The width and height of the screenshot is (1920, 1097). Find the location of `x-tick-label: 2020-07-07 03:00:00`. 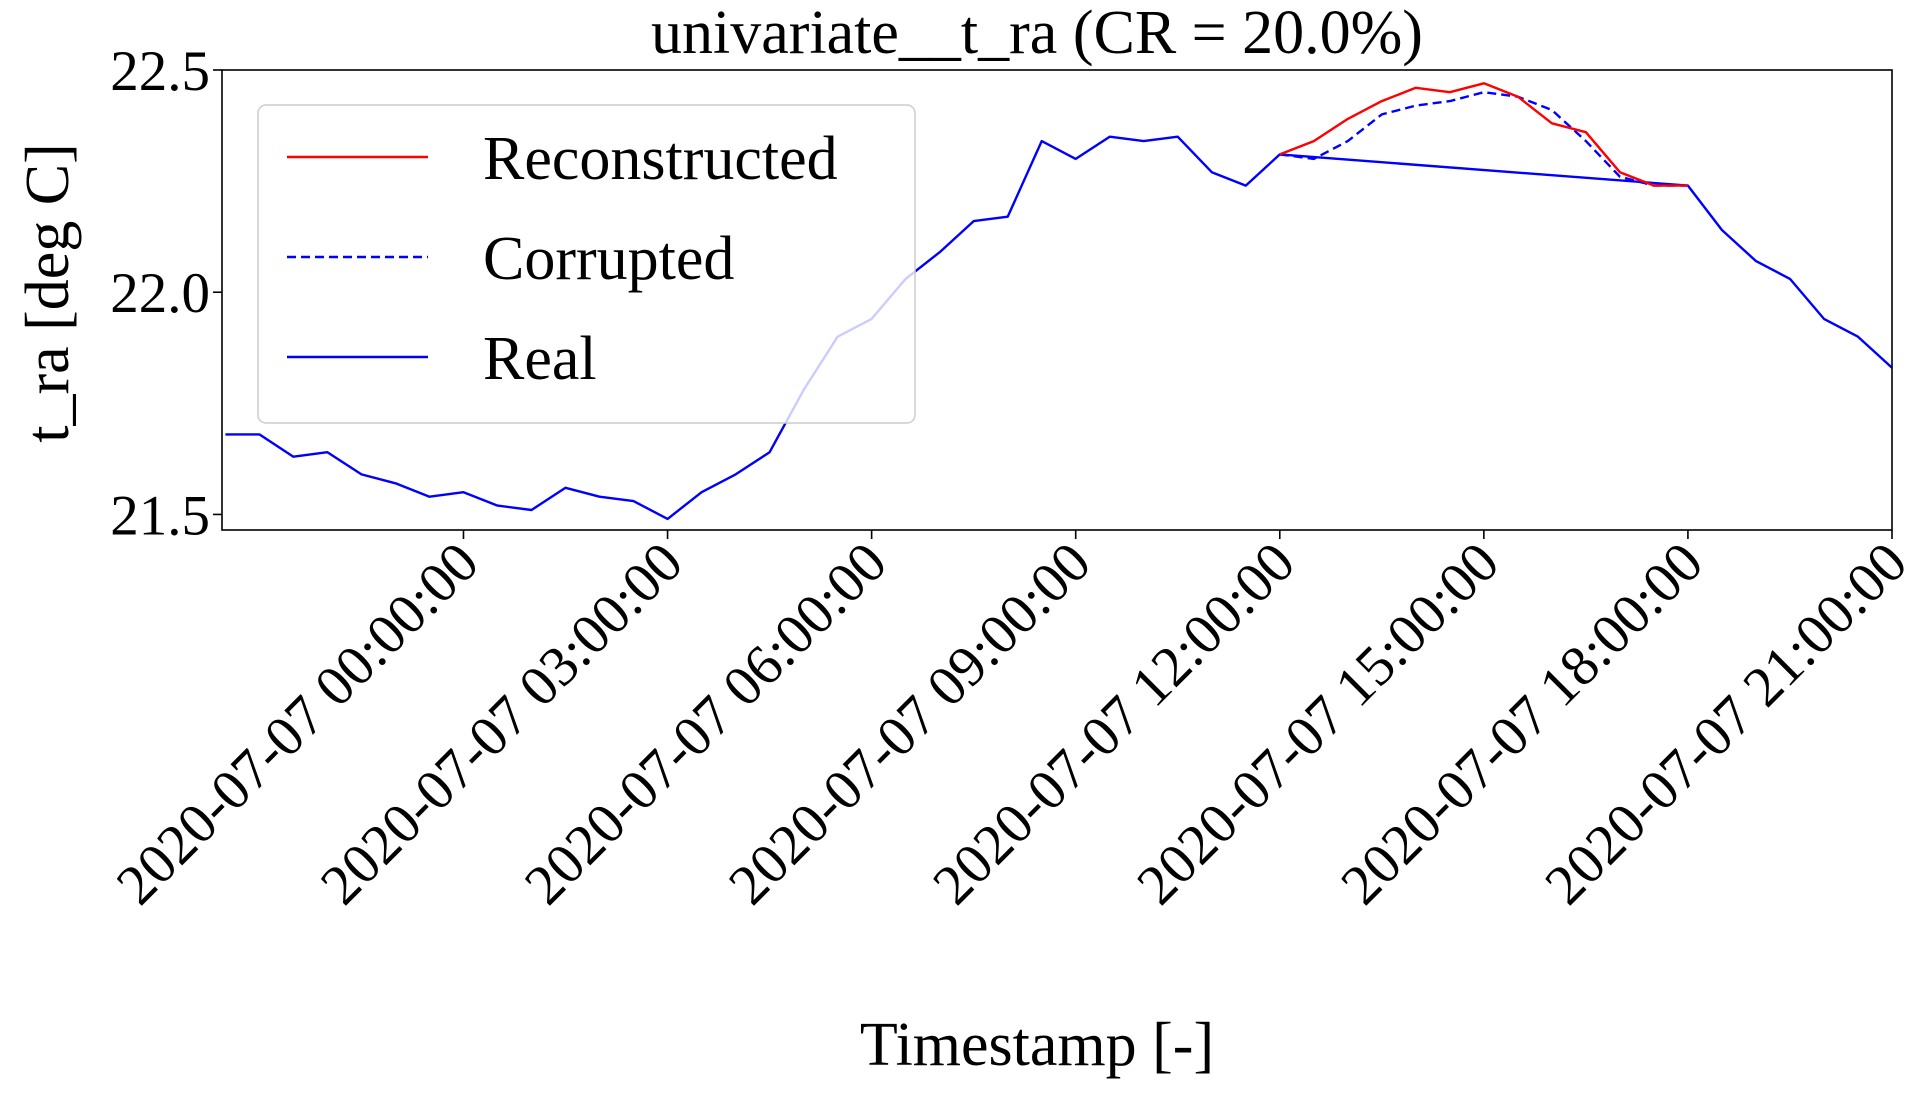

x-tick-label: 2020-07-07 03:00:00 is located at coordinates (502, 724).